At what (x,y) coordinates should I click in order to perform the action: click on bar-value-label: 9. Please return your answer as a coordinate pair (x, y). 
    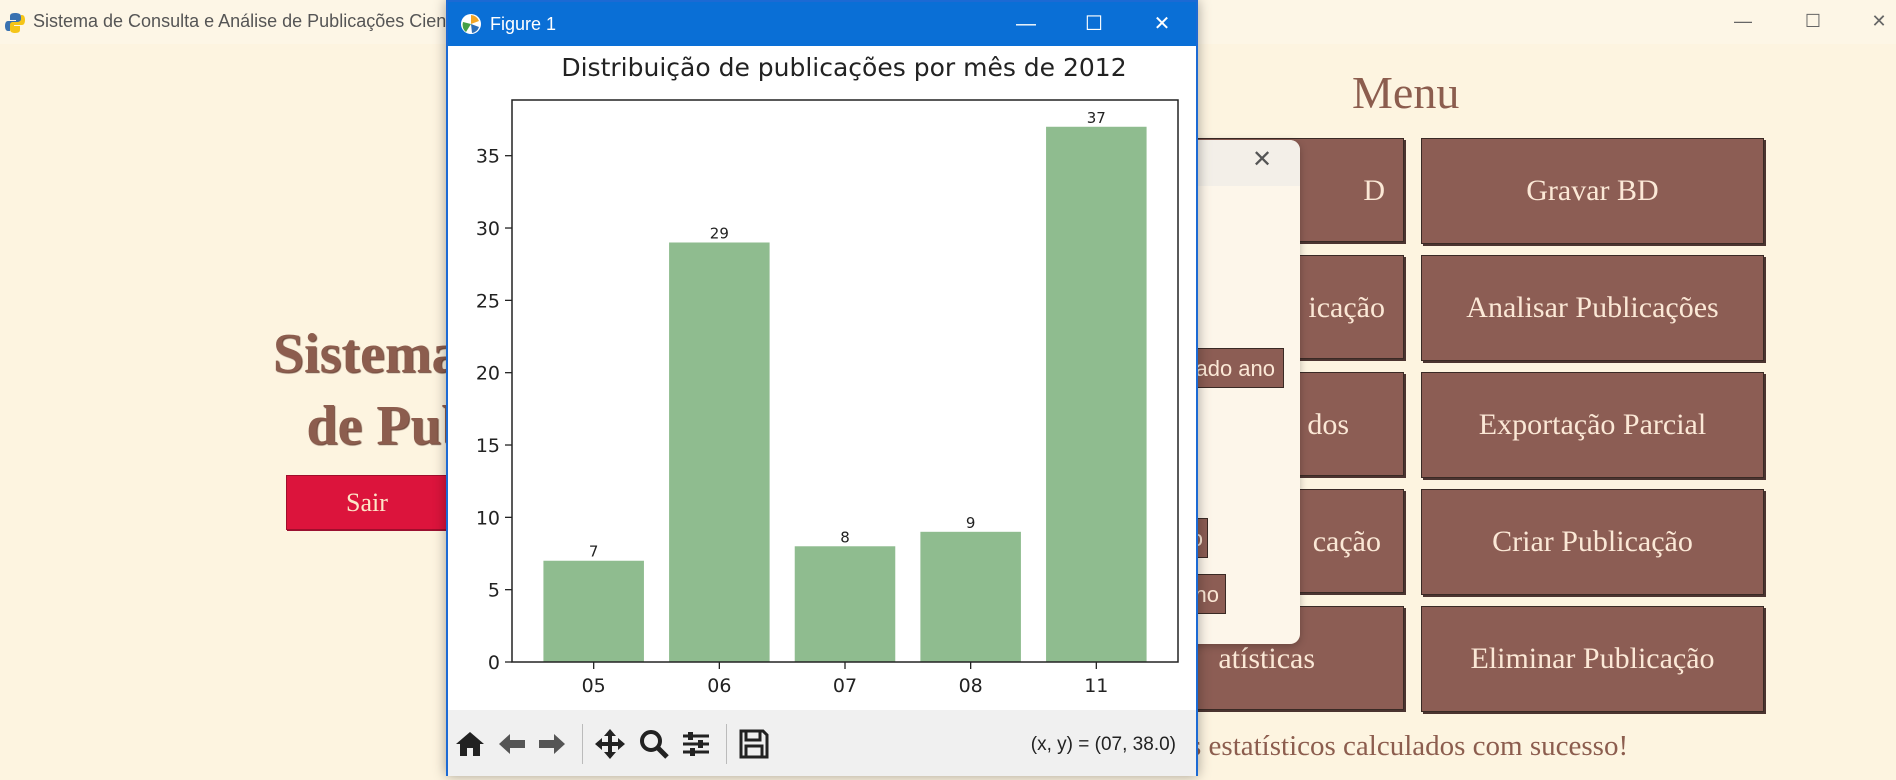
    Looking at the image, I should click on (971, 523).